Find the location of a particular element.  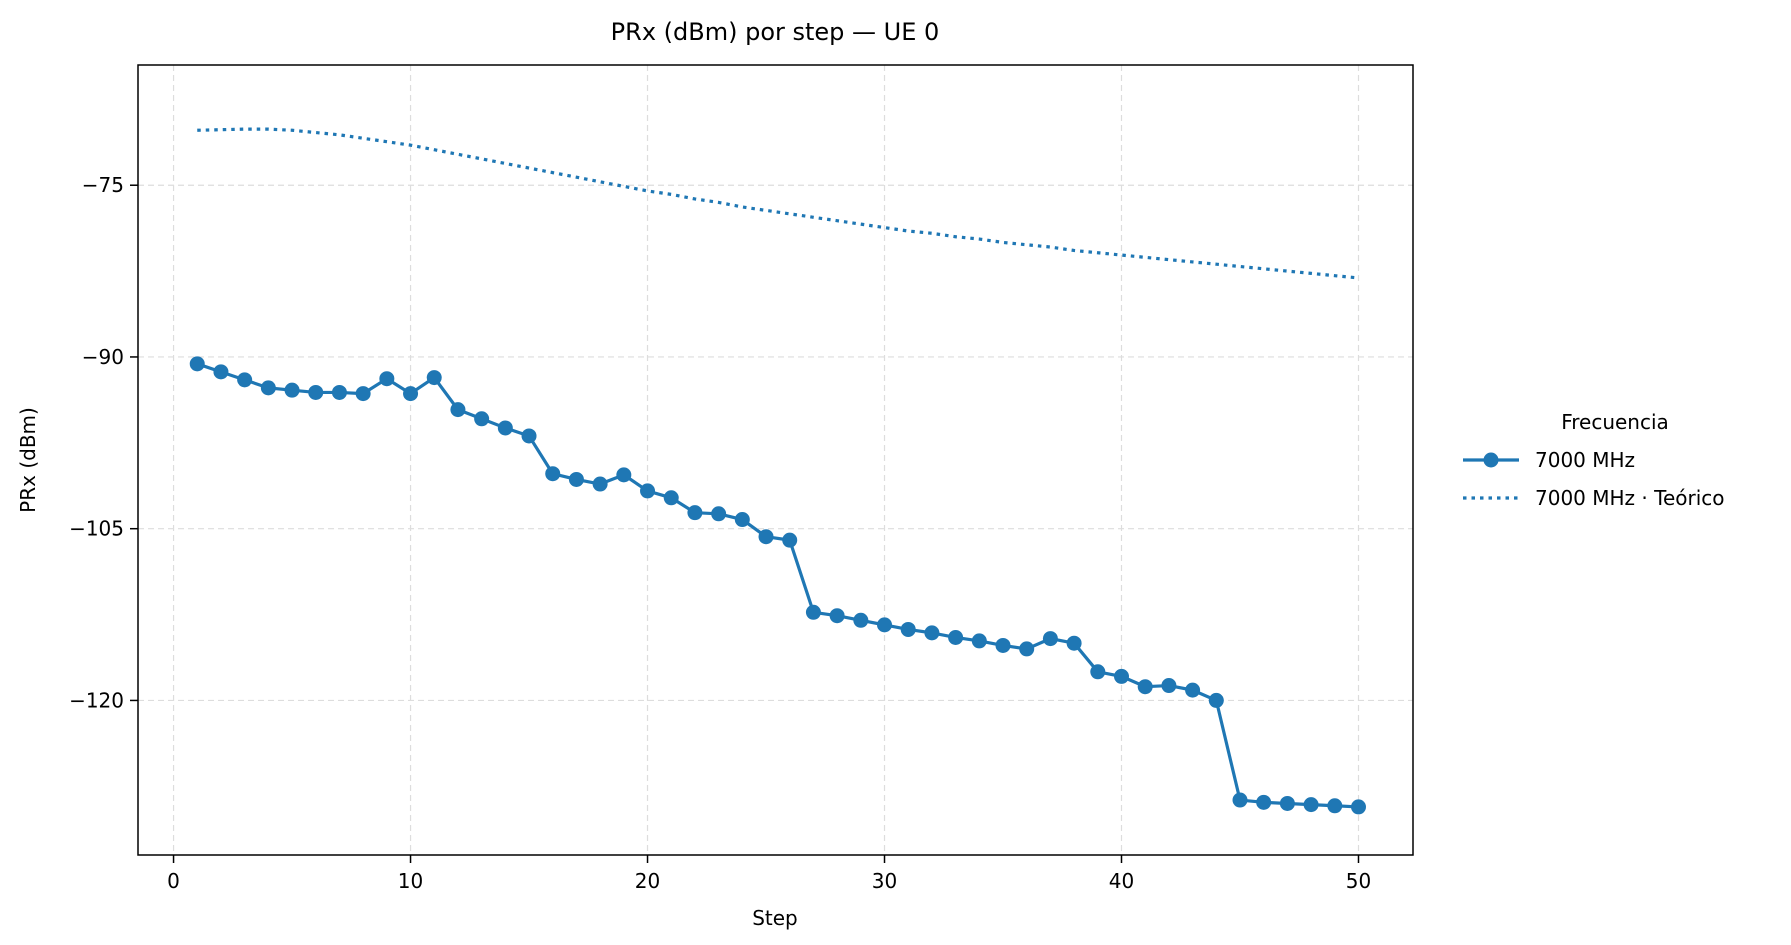

chart-title: PRx (dBm) por step — UE 0 is located at coordinates (775, 32).